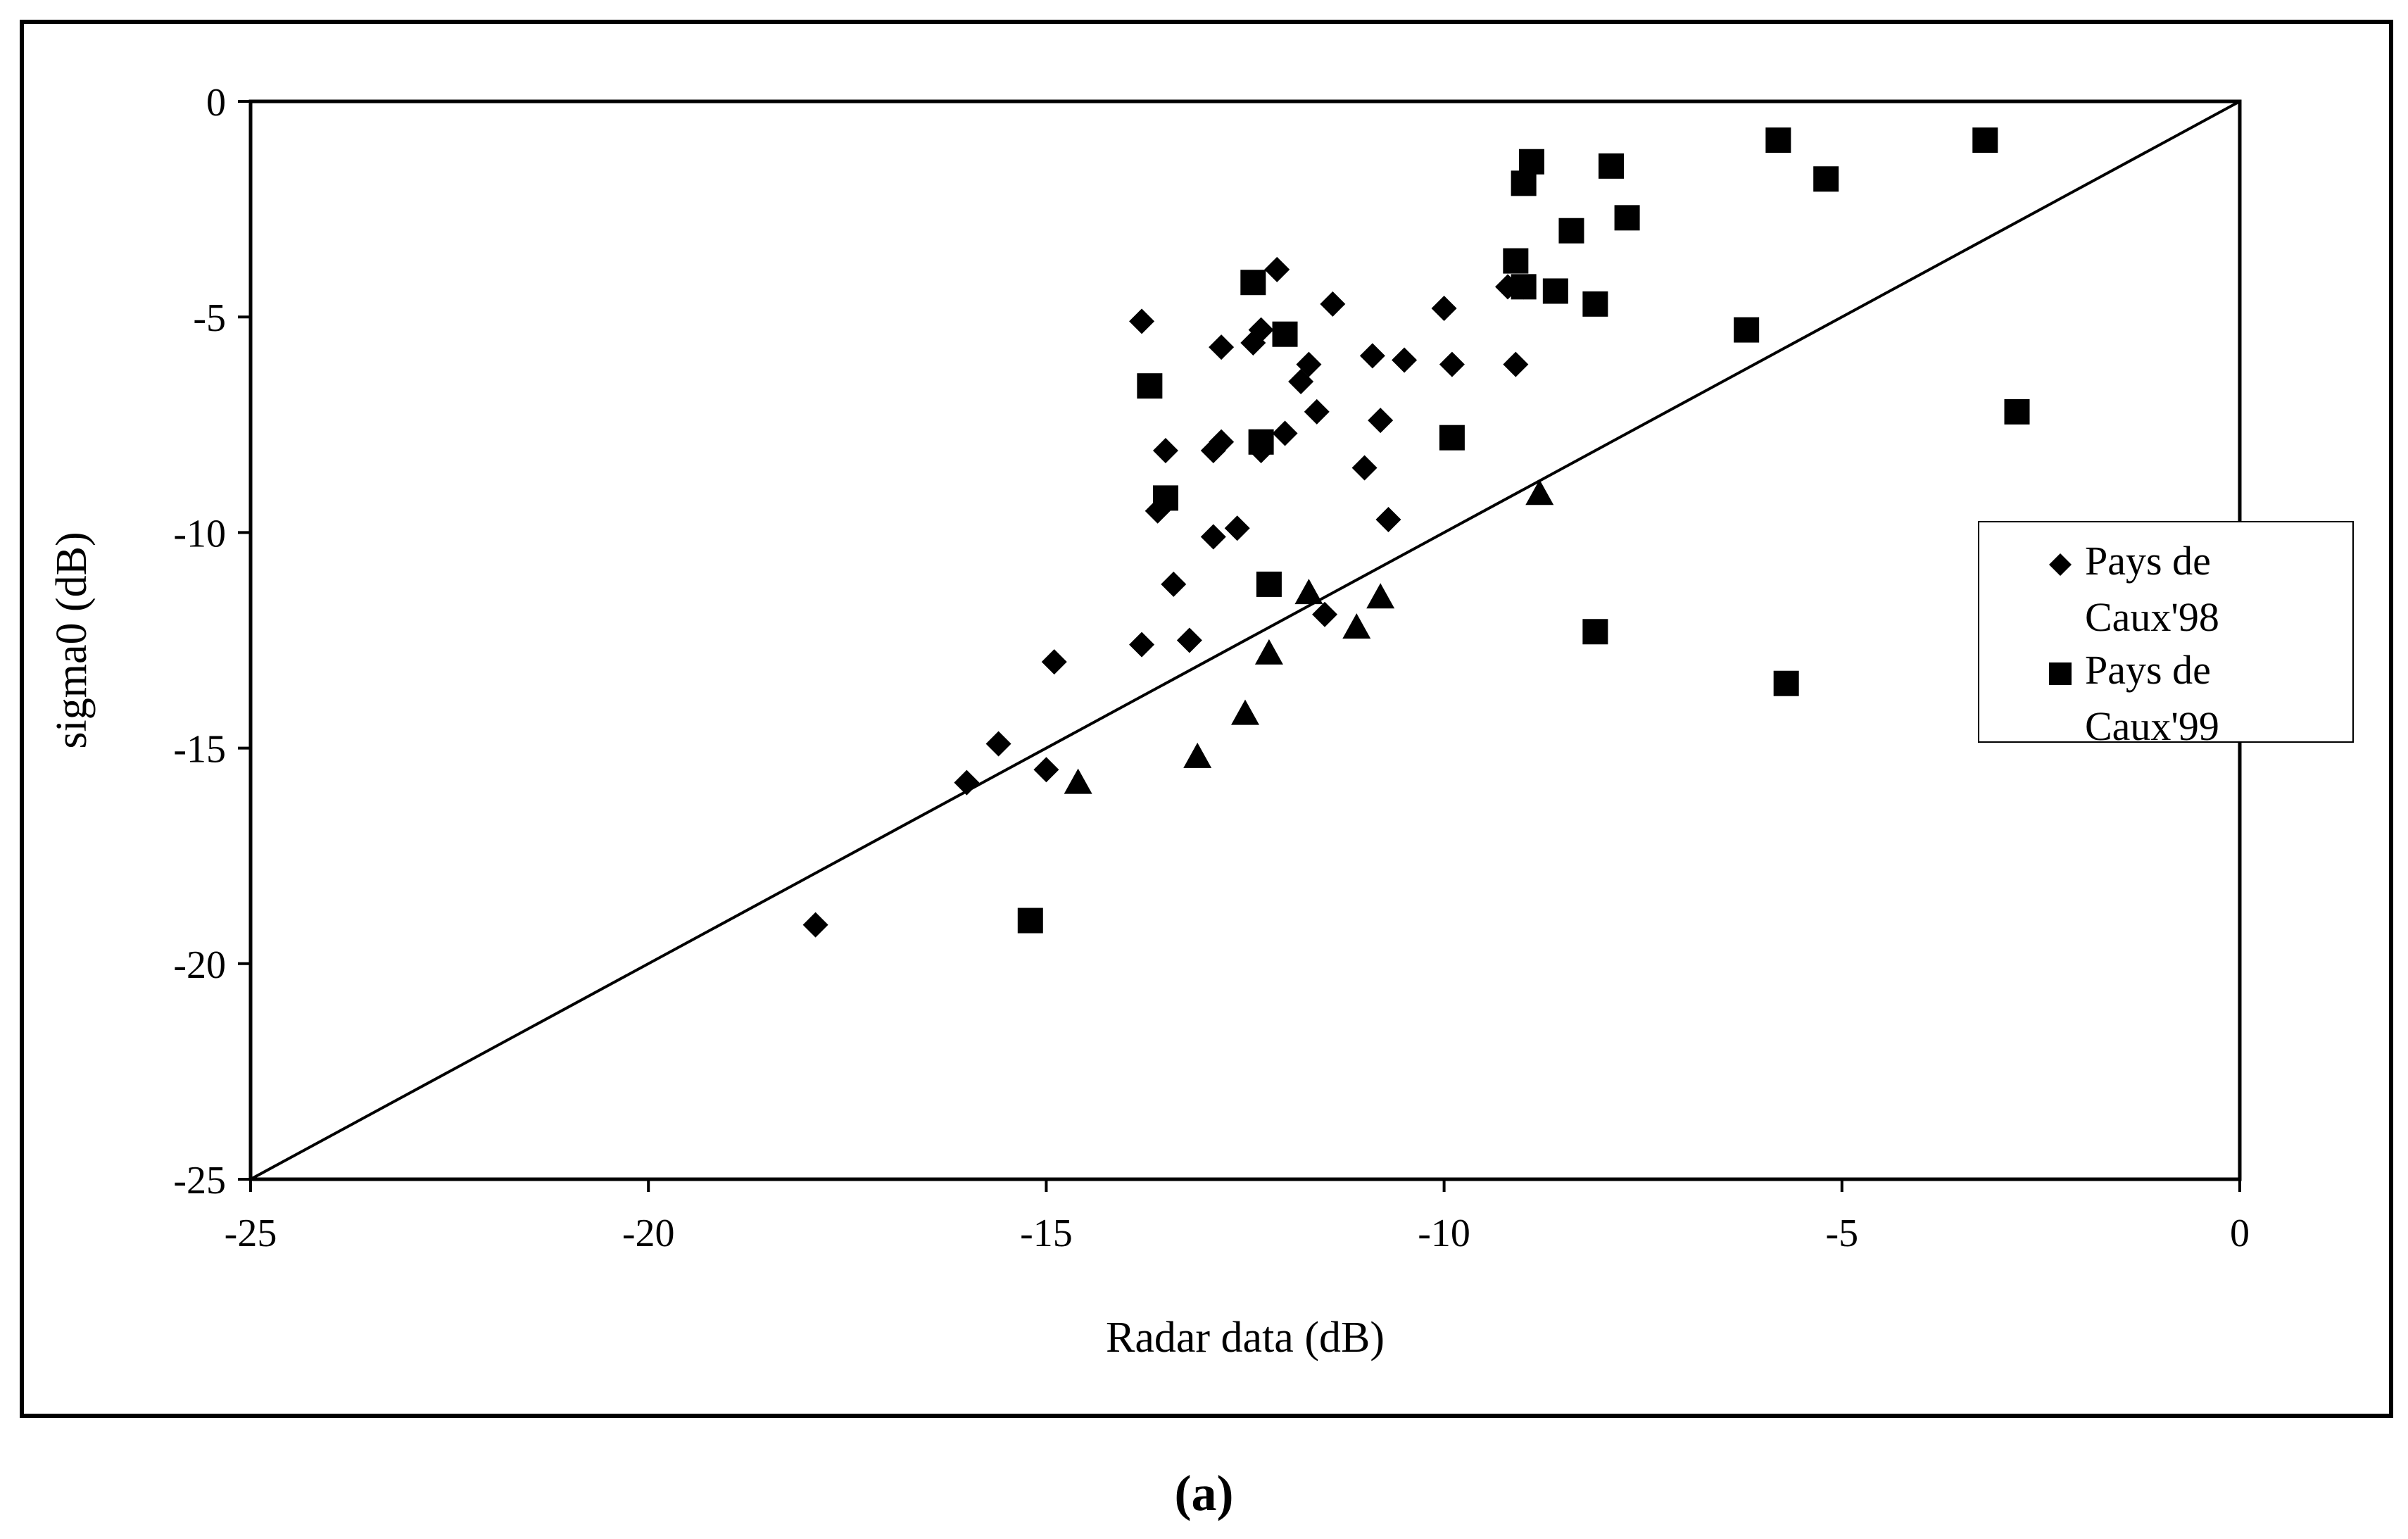  Describe the element at coordinates (1046, 1233) in the screenshot. I see `x-tick-label: -15` at that location.